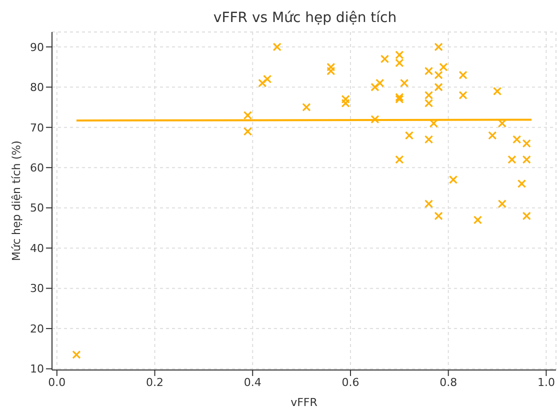 Image resolution: width=558 pixels, height=410 pixels. Describe the element at coordinates (37, 369) in the screenshot. I see `y-tick-label: 10` at that location.